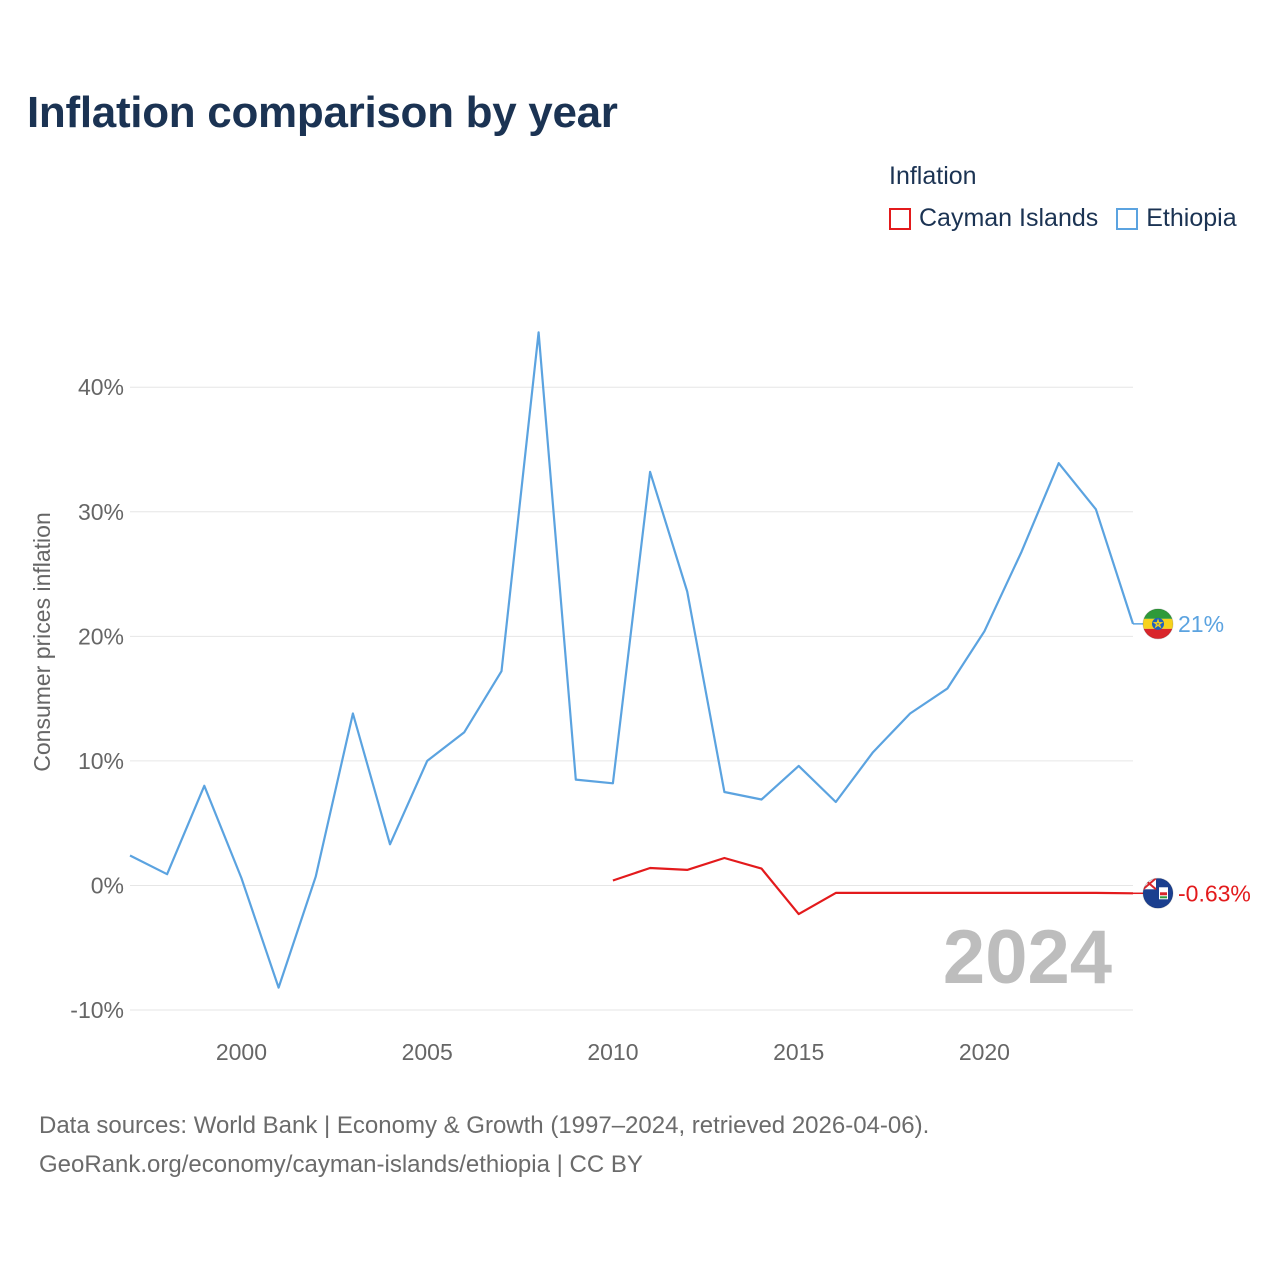  I want to click on end-value-label-cayman-islands: -0.63%, so click(1214, 893).